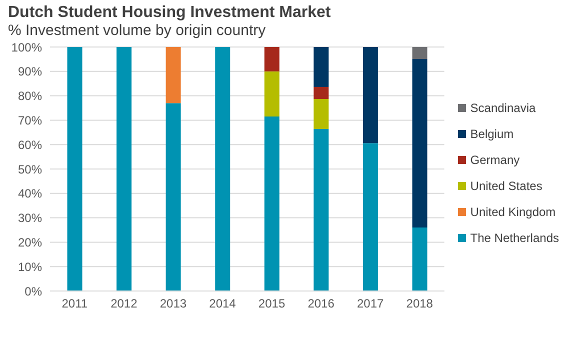 Image resolution: width=567 pixels, height=340 pixels. Describe the element at coordinates (33, 291) in the screenshot. I see `y-tick-label: 0%` at that location.